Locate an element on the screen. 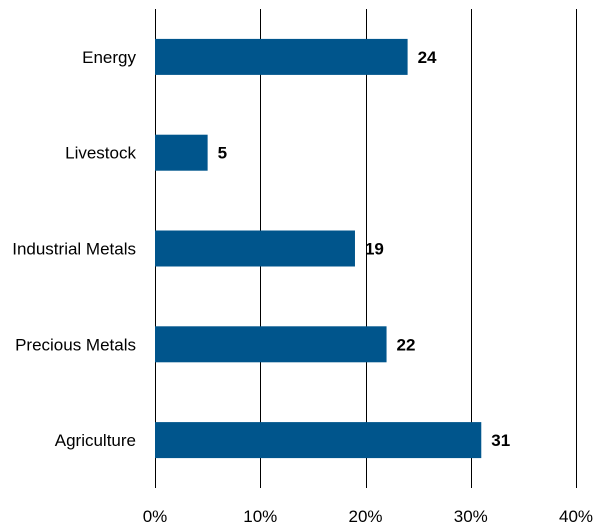  x-tick-label-4: 40% is located at coordinates (576, 516).